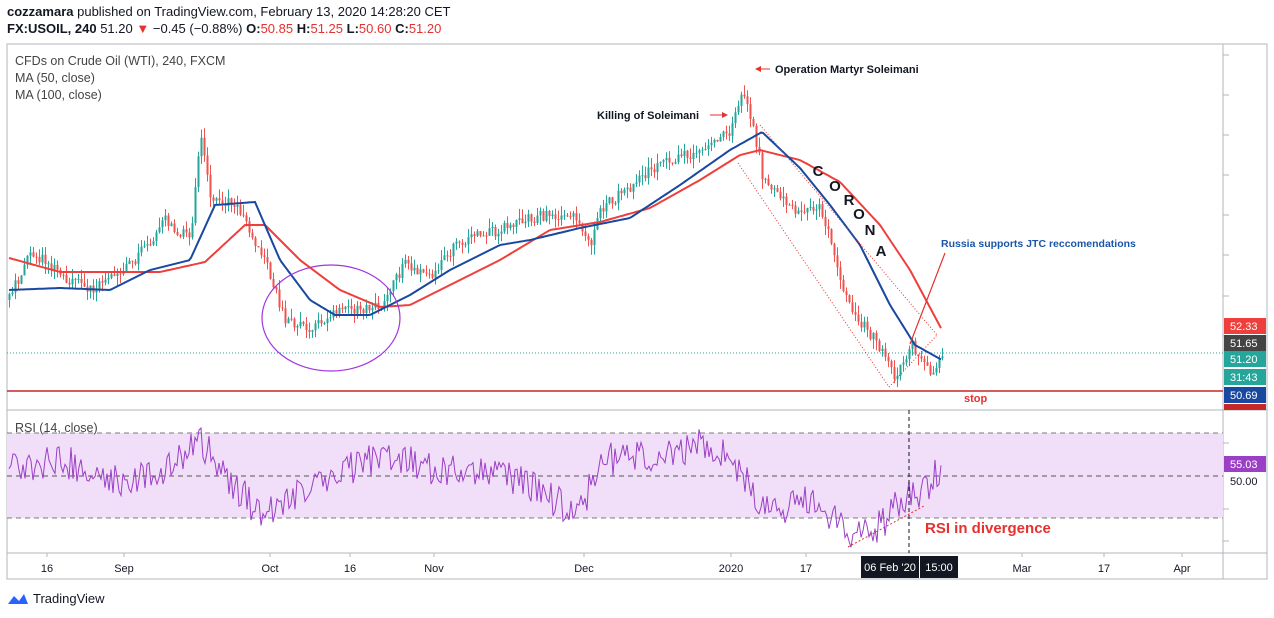 Image resolution: width=1274 pixels, height=618 pixels. Describe the element at coordinates (806, 569) in the screenshot. I see `time-axis-label: 17` at that location.